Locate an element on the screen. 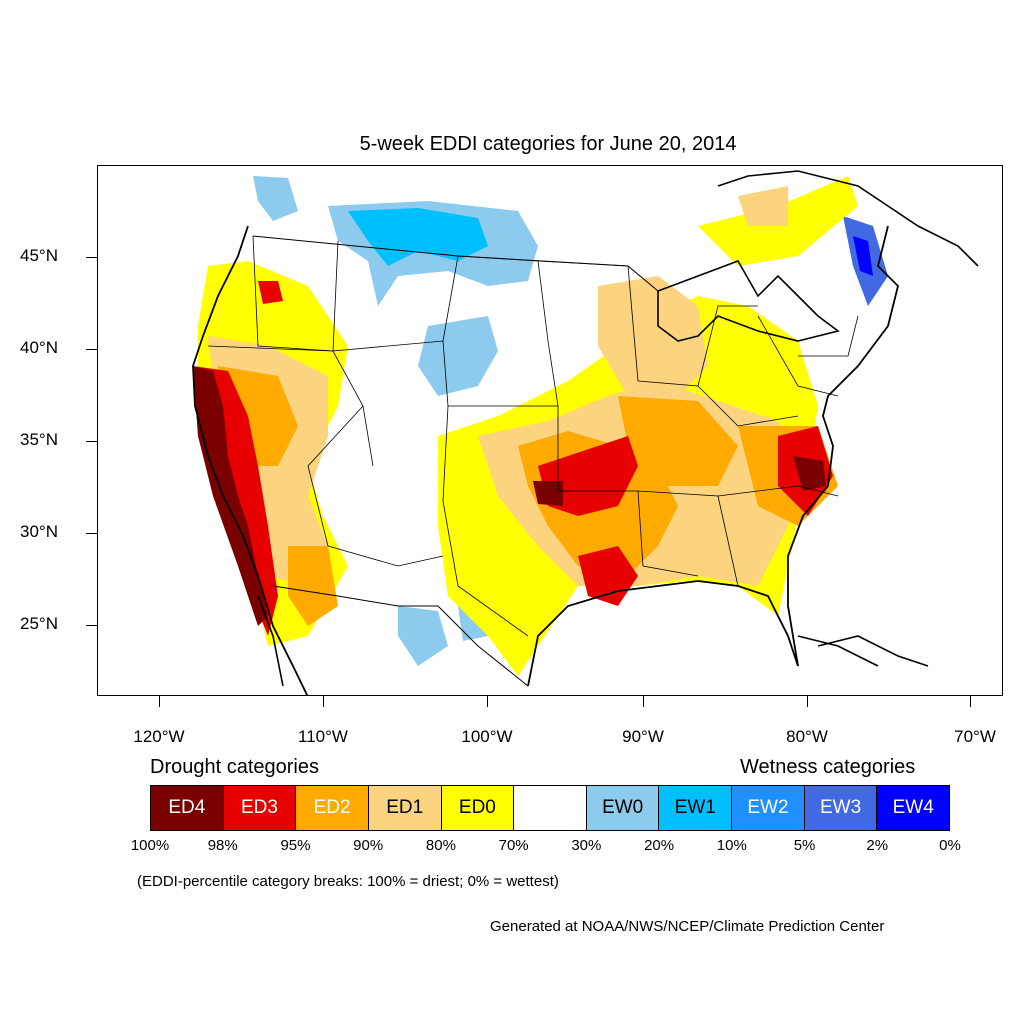 This screenshot has height=1024, width=1024. wet-region-washington is located at coordinates (275, 198).